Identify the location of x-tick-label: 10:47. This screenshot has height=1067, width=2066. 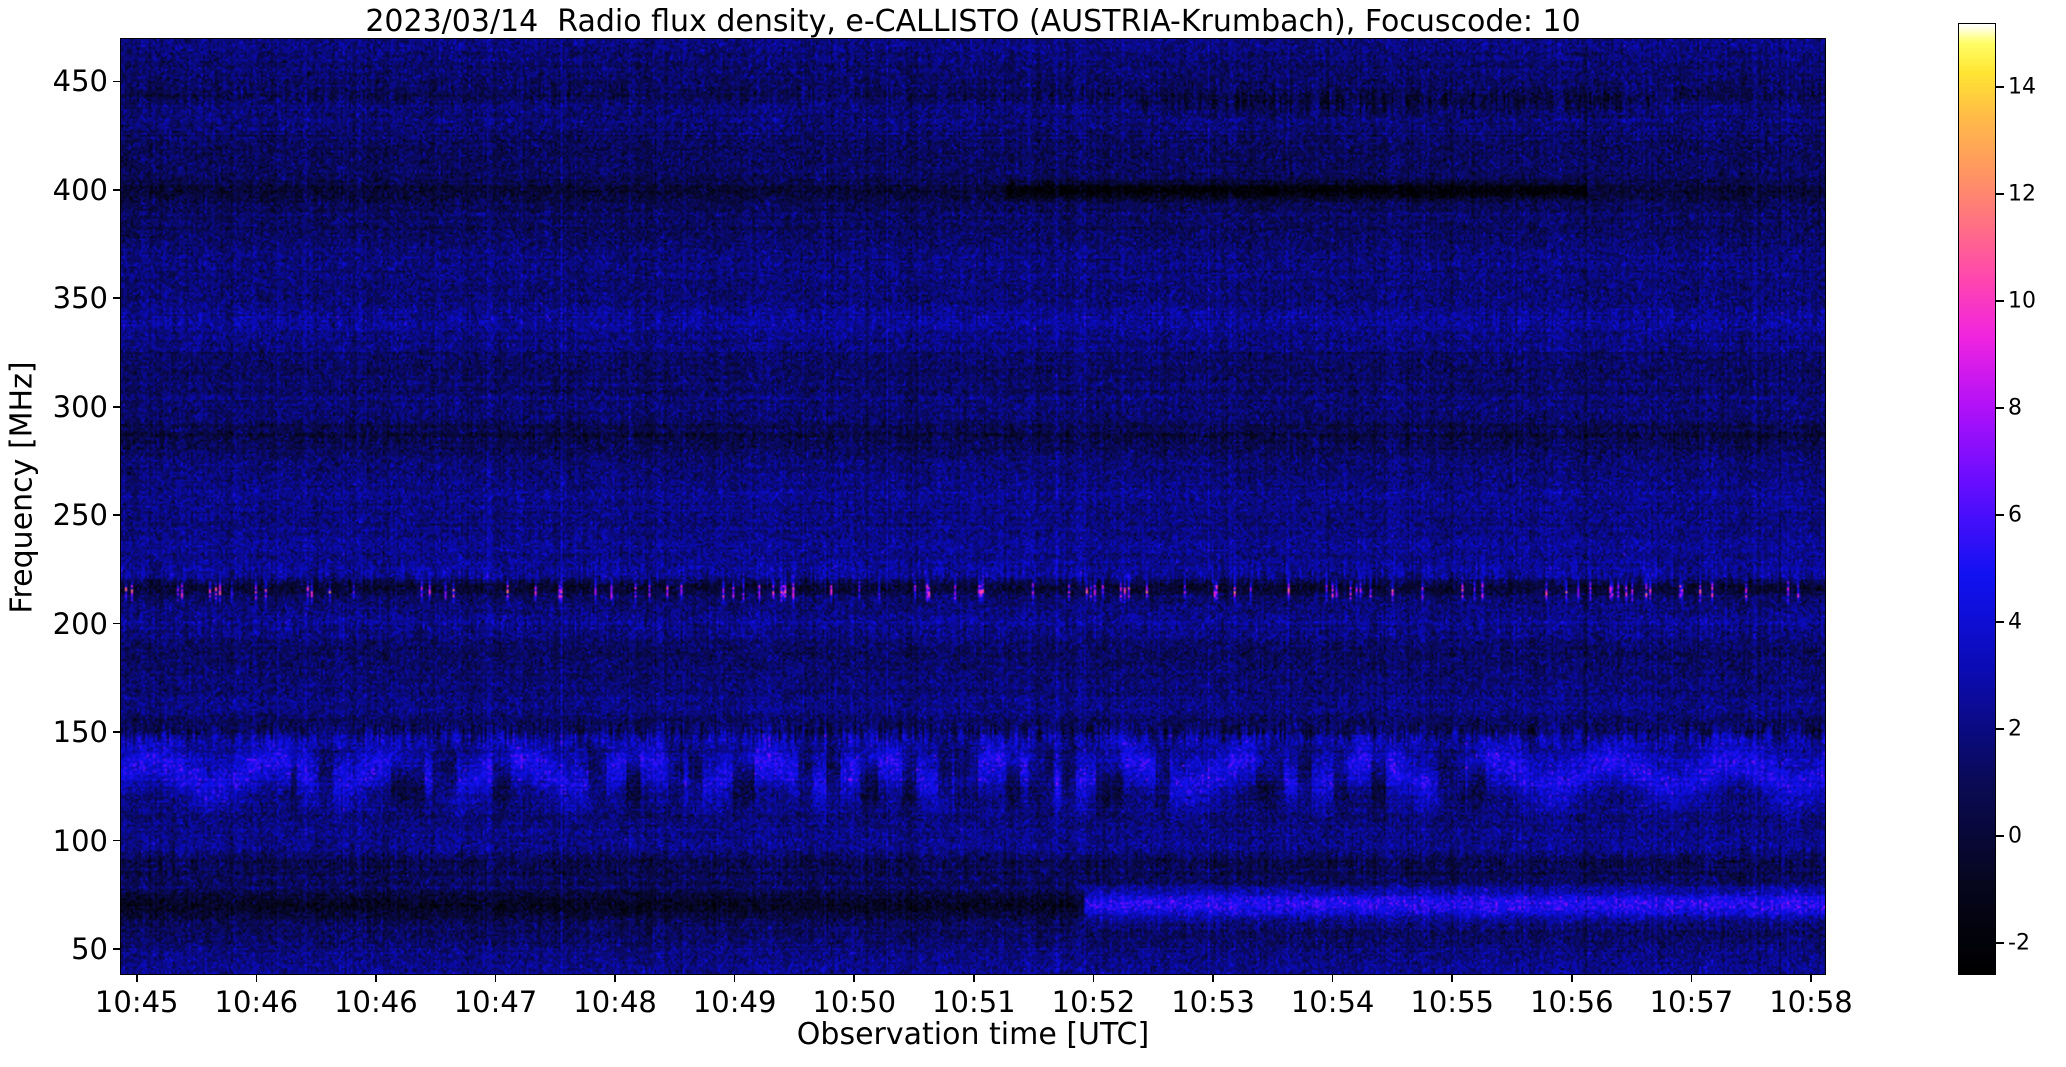
(495, 1002).